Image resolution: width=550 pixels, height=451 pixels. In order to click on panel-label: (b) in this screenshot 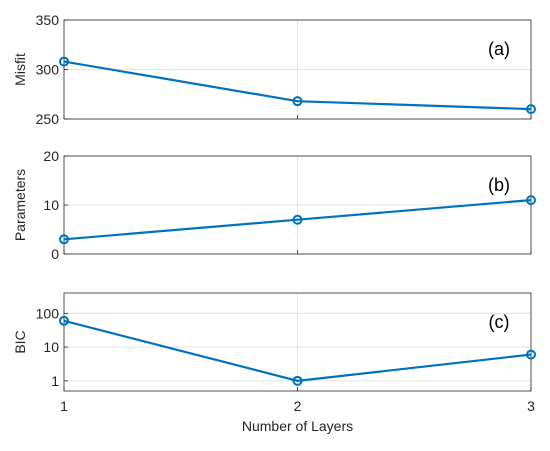, I will do `click(499, 185)`.